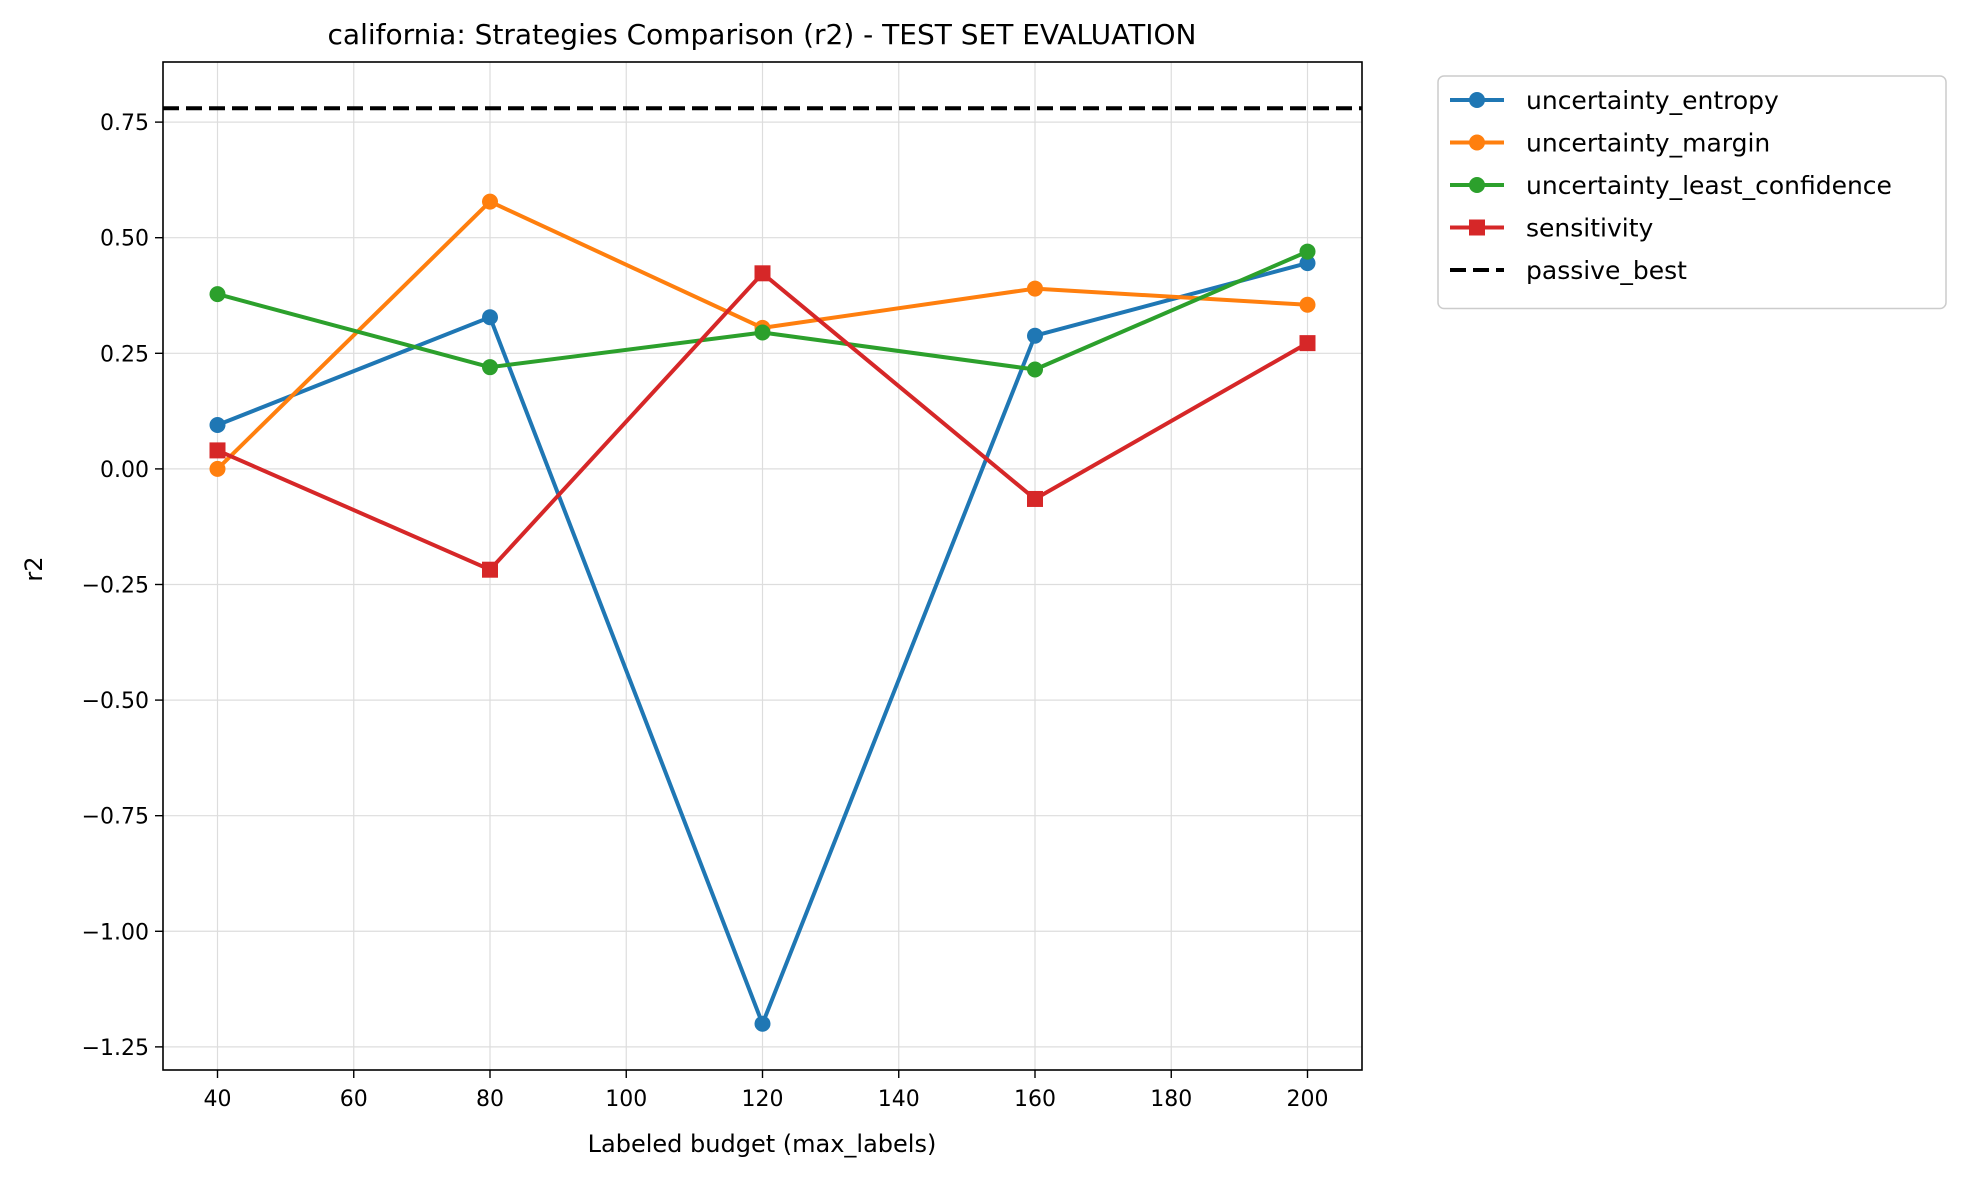 The image size is (1962, 1178). What do you see at coordinates (1477, 142) in the screenshot?
I see `legend-uncertainty-margin-marker` at bounding box center [1477, 142].